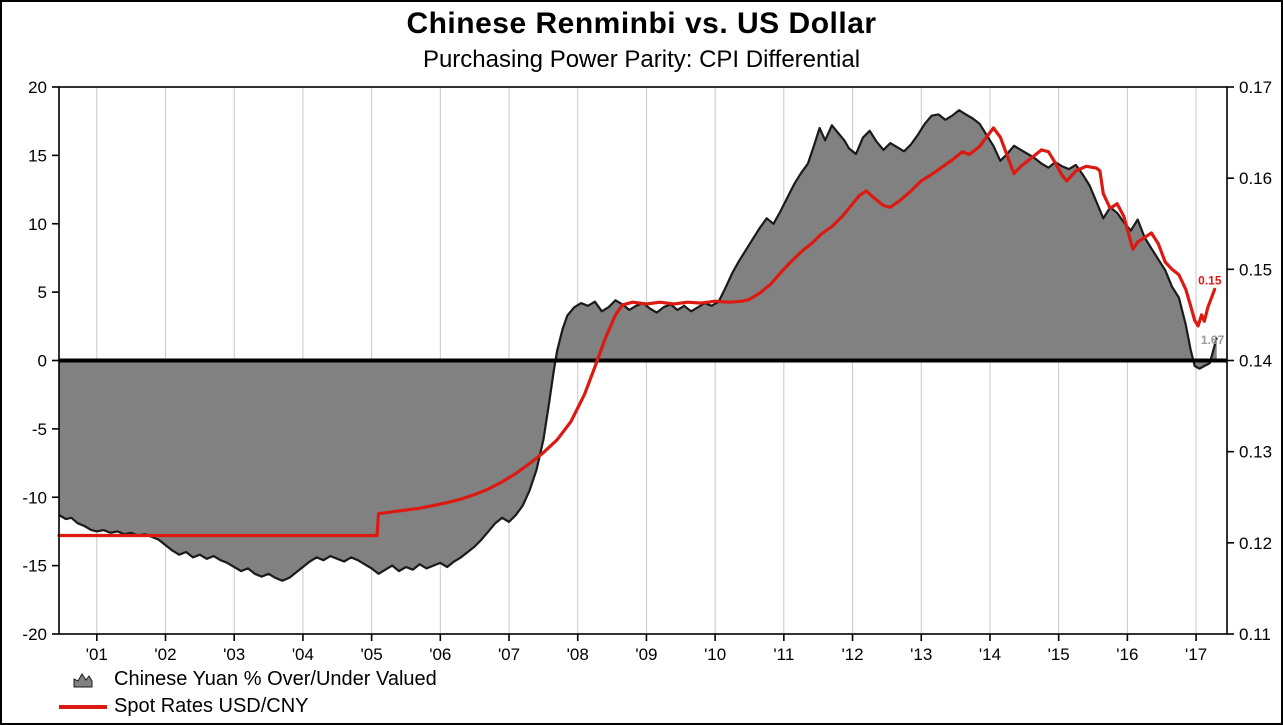 Image resolution: width=1283 pixels, height=725 pixels. I want to click on chart-title: Chinese Renminbi vs. US Dollar, so click(641, 23).